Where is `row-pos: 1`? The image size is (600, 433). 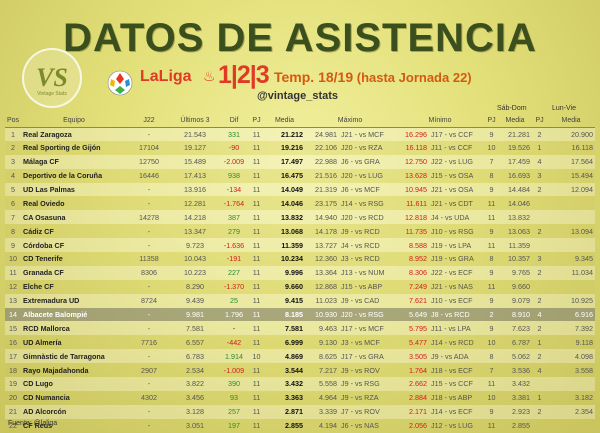 row-pos: 1 is located at coordinates (13, 134).